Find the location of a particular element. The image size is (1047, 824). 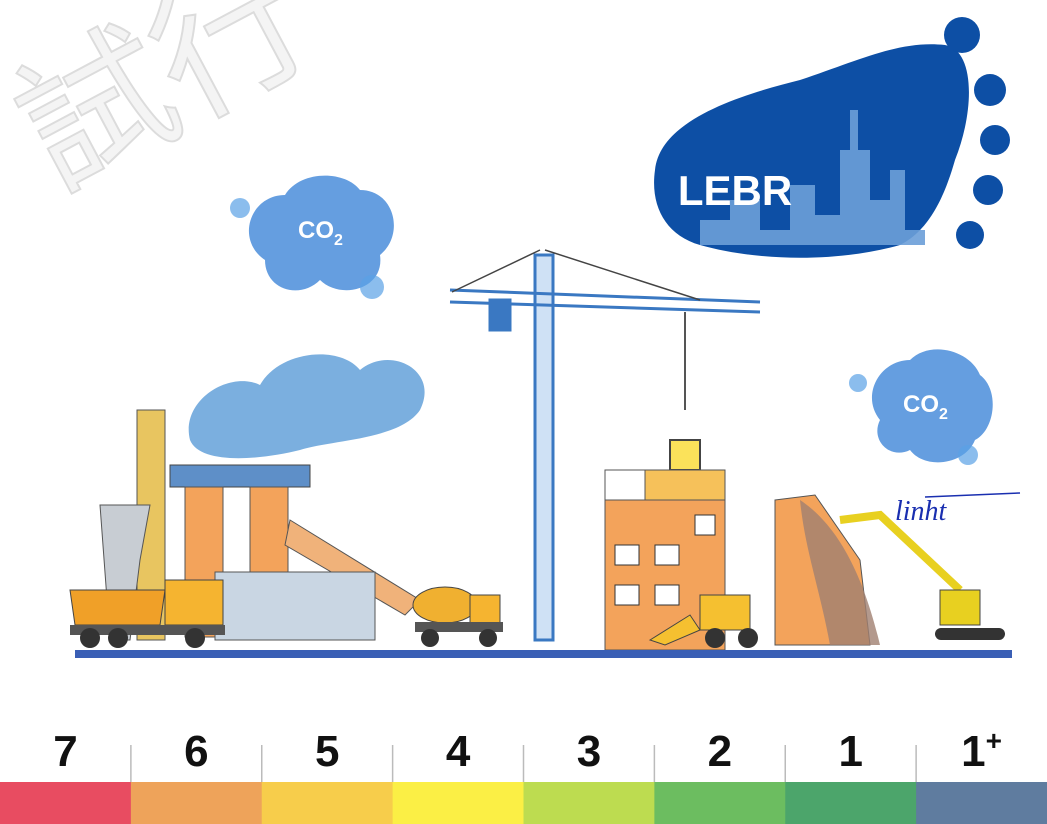

scale-label: 4 is located at coordinates (458, 751).